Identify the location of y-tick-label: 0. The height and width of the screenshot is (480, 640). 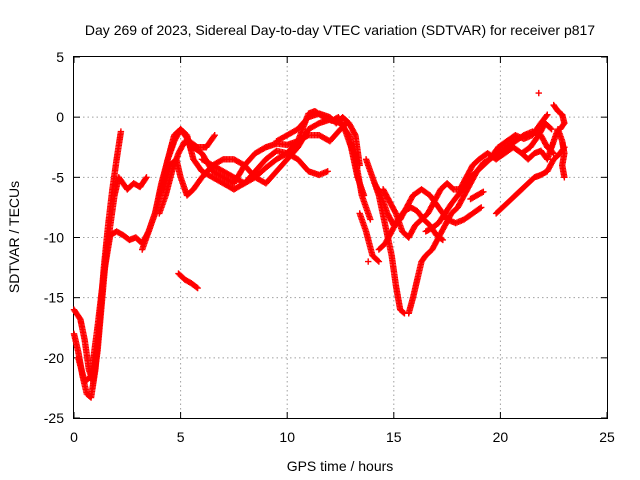
(60, 117).